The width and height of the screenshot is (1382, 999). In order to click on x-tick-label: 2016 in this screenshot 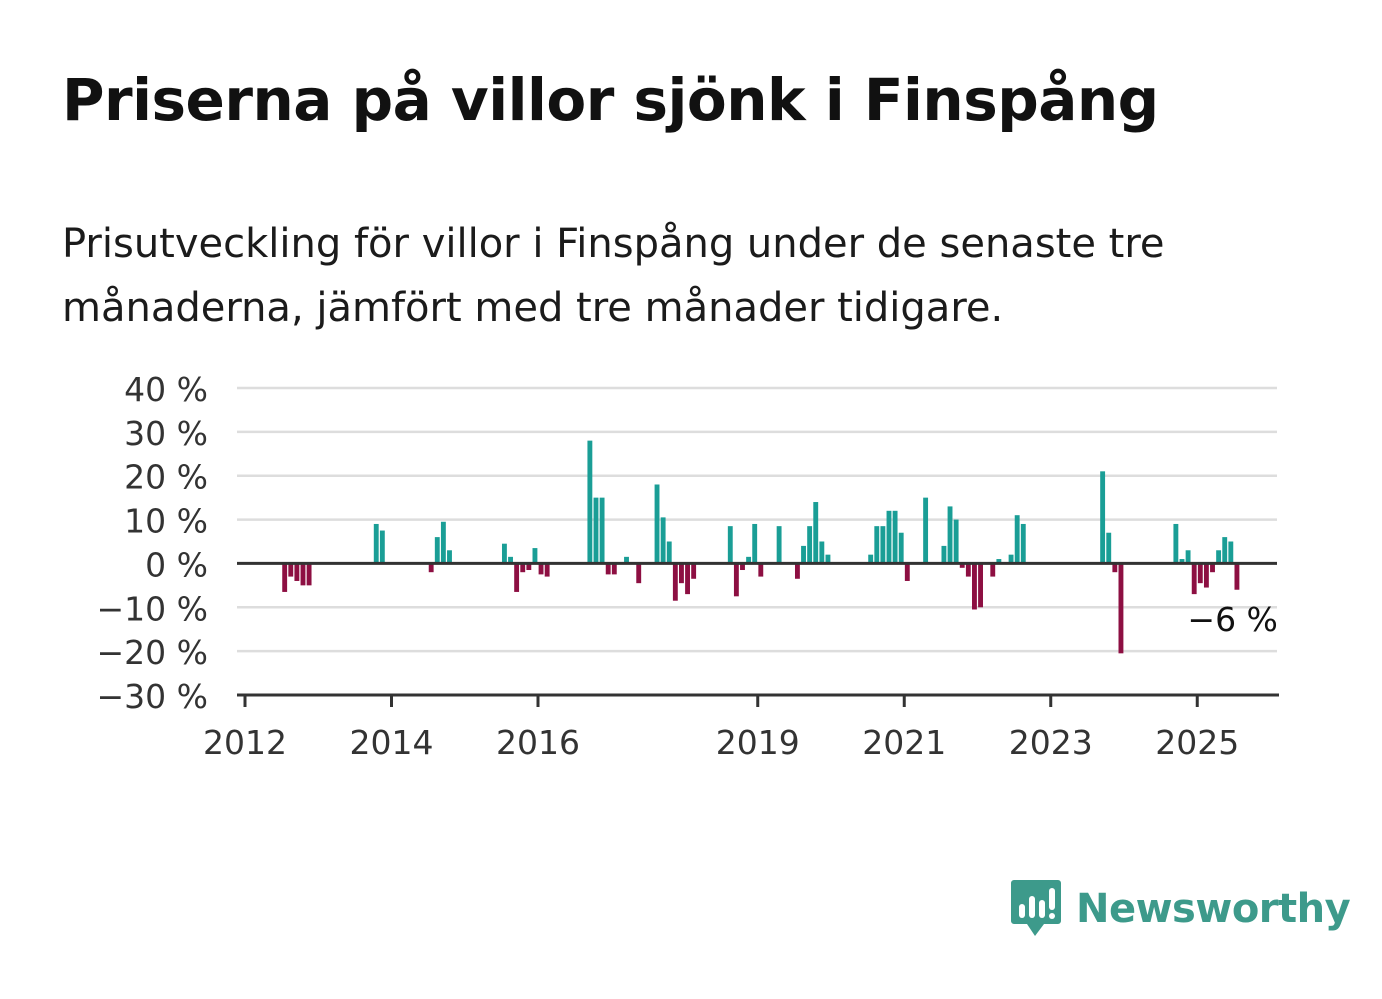, I will do `click(538, 742)`.